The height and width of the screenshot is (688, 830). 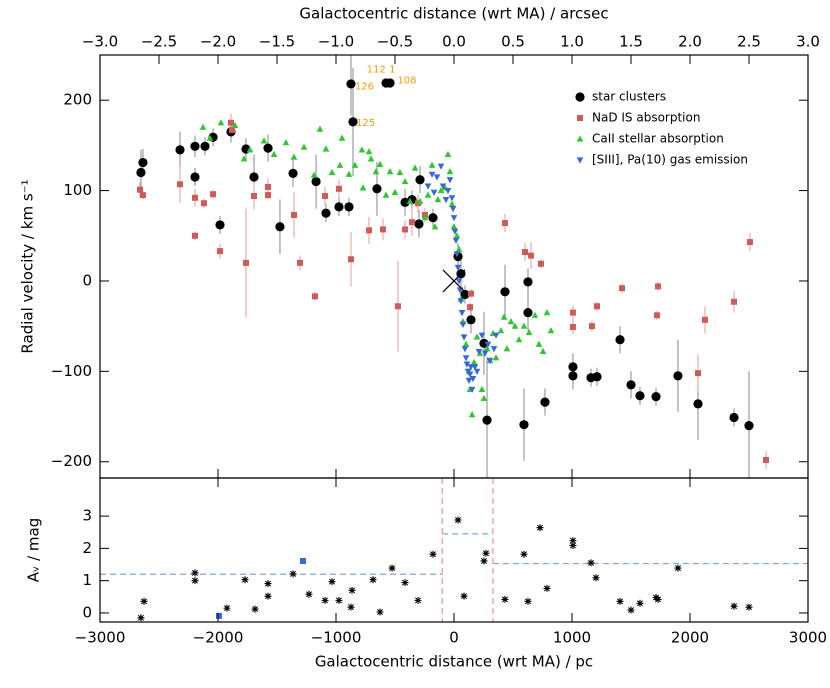 I want to click on y-tick-label: 1, so click(x=87, y=580).